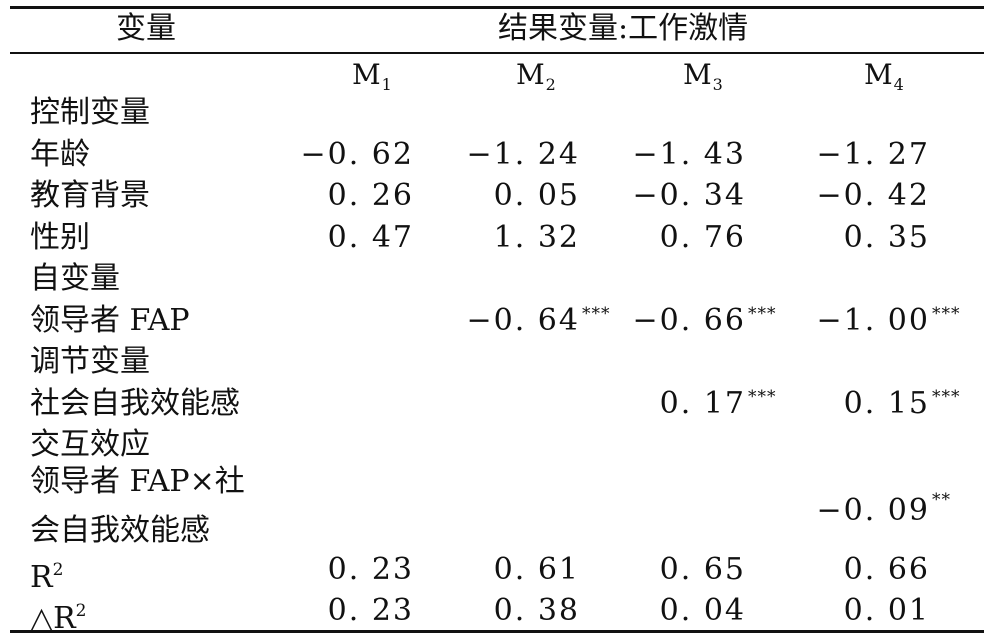  Describe the element at coordinates (370, 569) in the screenshot. I see `cell-r2-m1: 0. 23` at that location.